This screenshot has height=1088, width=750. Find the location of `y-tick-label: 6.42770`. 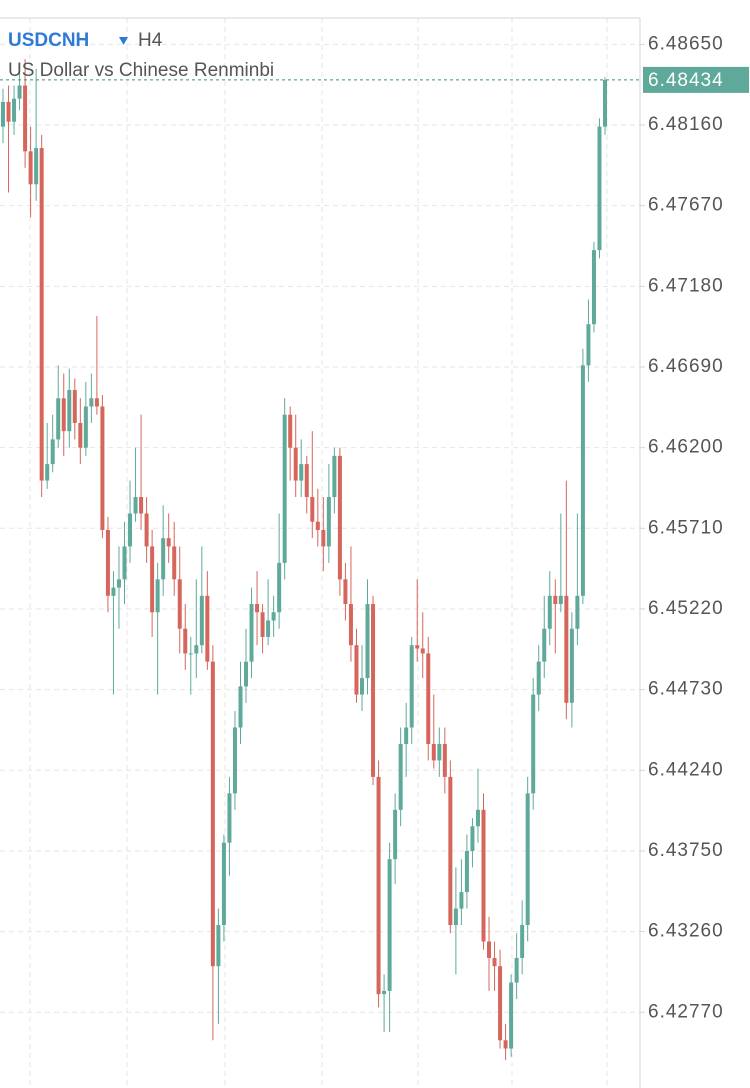

y-tick-label: 6.42770 is located at coordinates (686, 1011).